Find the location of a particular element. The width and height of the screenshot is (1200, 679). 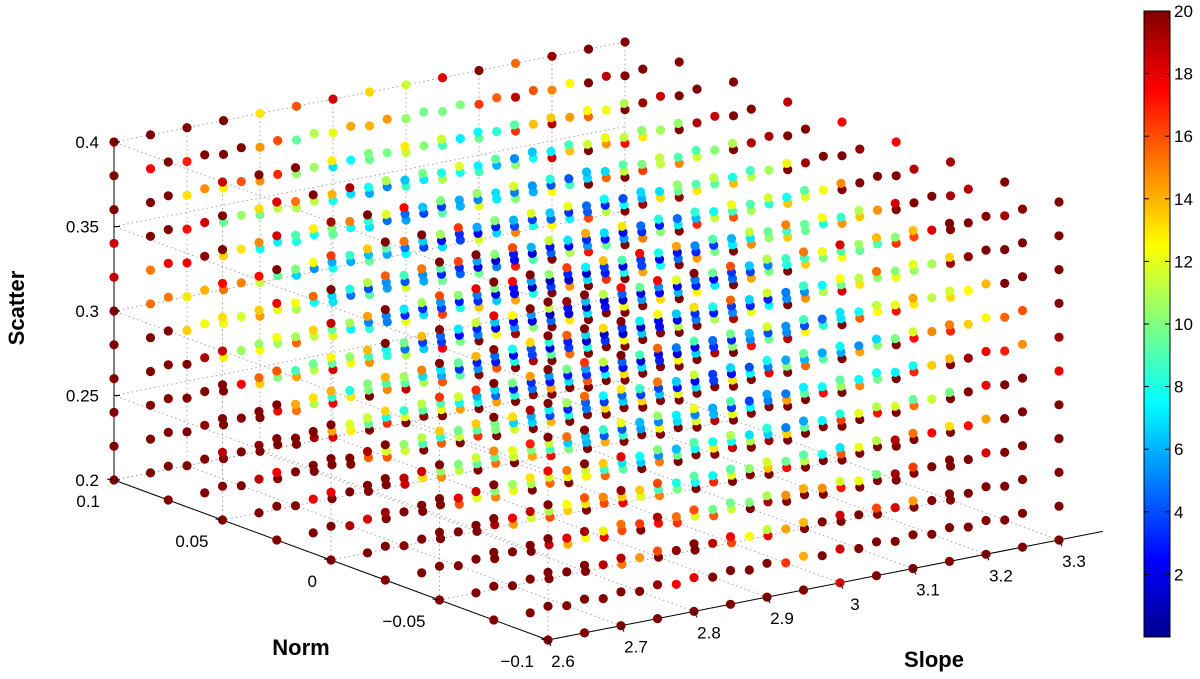

colorbar-tick-label: 20 is located at coordinates (1183, 11).